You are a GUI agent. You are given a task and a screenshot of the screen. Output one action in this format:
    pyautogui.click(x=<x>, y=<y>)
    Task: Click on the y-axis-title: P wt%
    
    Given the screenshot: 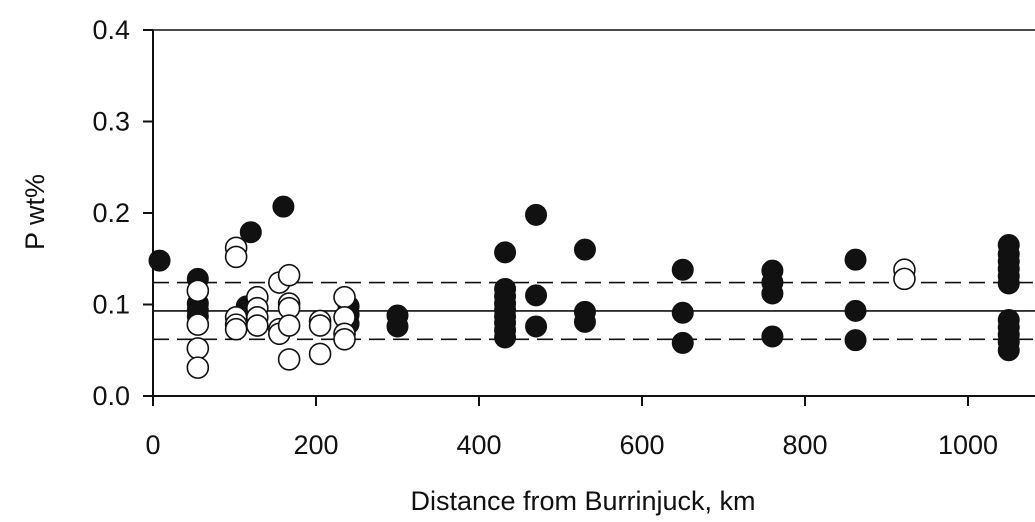 What is the action you would take?
    pyautogui.click(x=35, y=212)
    